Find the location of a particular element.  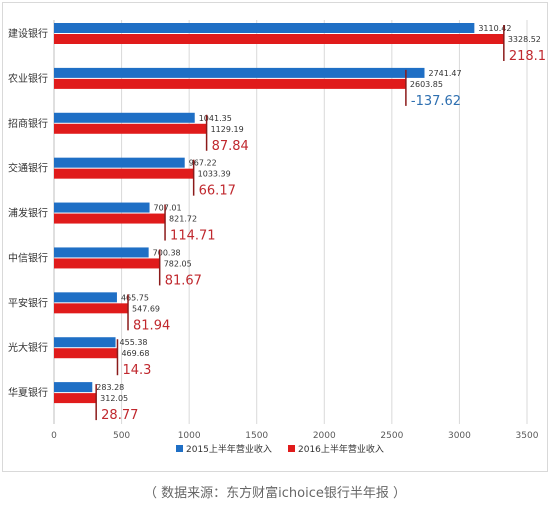

data-label: 1129.19 is located at coordinates (227, 129).